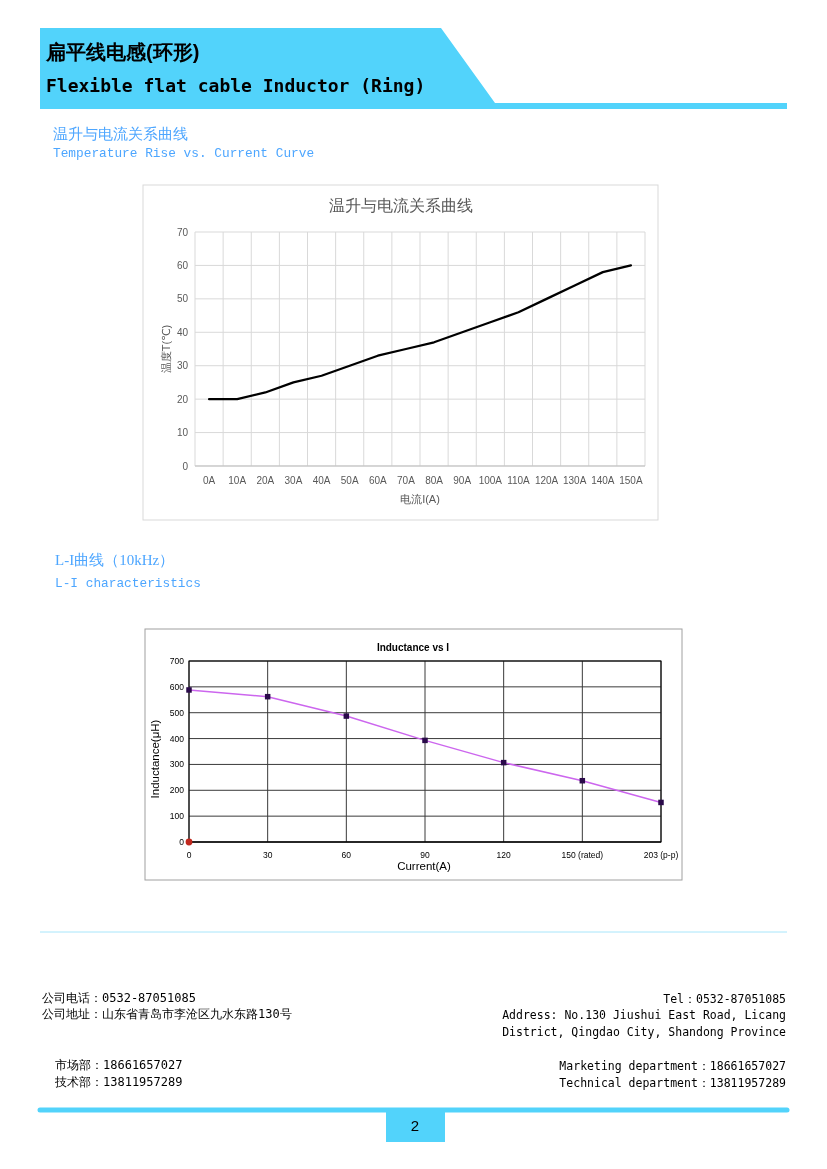 The width and height of the screenshot is (827, 1169). I want to click on text: L-I曲线（10kHz）, so click(115, 561).